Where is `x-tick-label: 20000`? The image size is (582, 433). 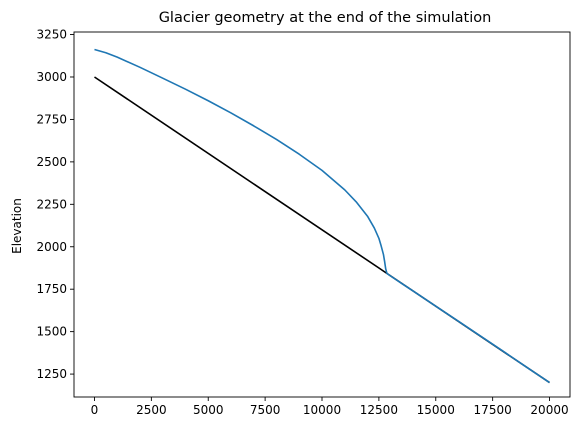 x-tick-label: 20000 is located at coordinates (549, 410).